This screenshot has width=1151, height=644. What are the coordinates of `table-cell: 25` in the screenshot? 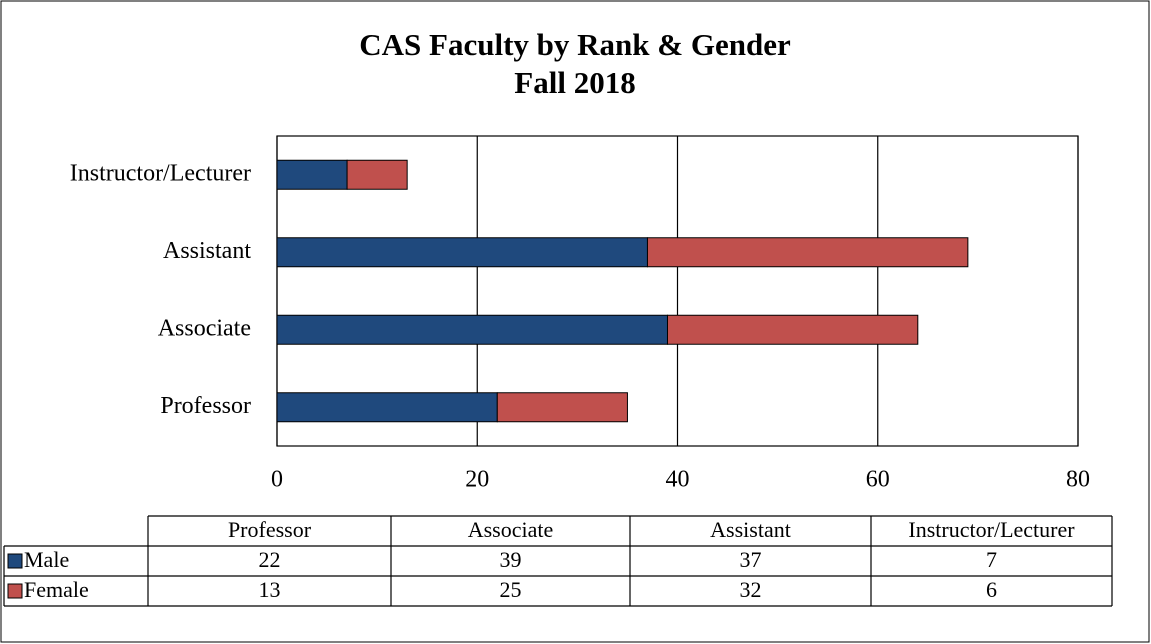 It's located at (511, 589).